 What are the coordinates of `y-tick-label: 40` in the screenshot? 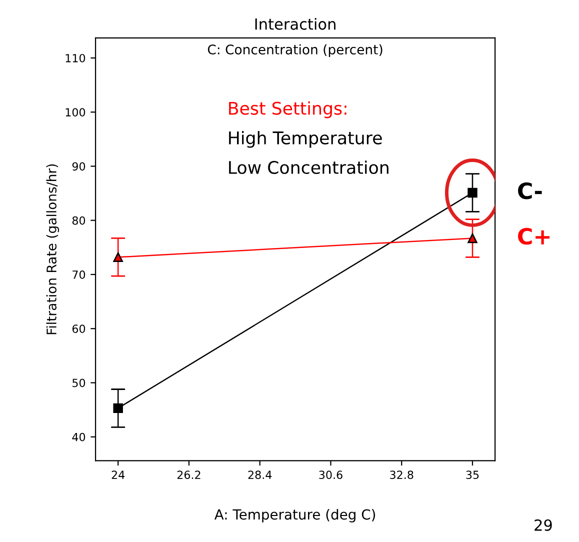 It's located at (79, 437).